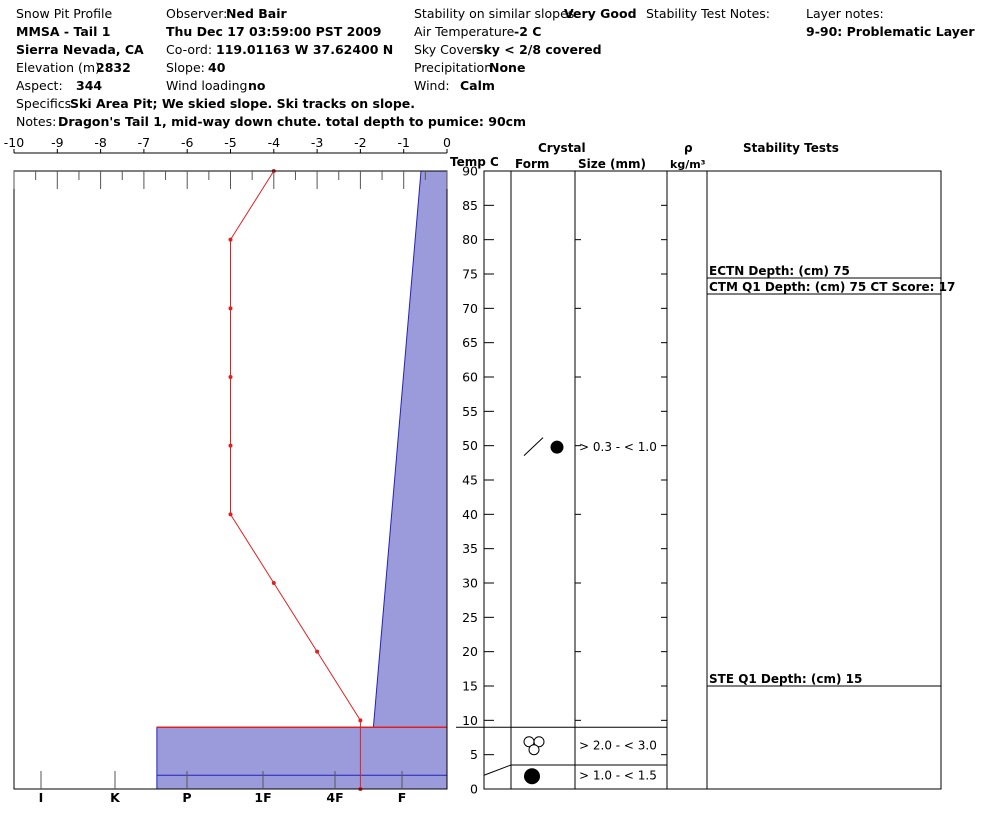 The width and height of the screenshot is (994, 826). Describe the element at coordinates (497, 770) in the screenshot. I see `layer-connector` at that location.